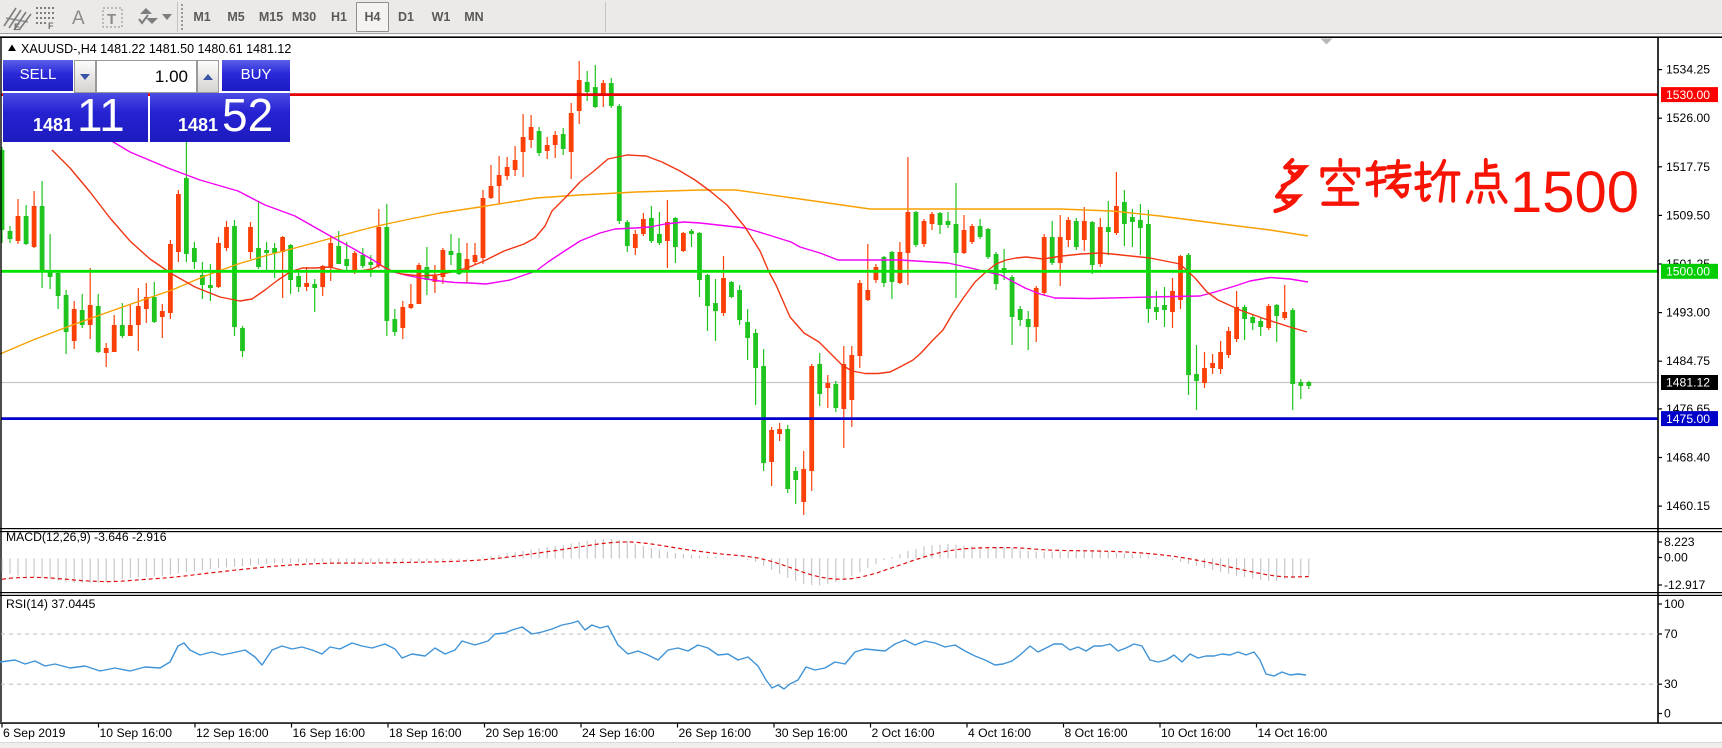  Describe the element at coordinates (1293, 733) in the screenshot. I see `svg-text: 14 Oct 16:00` at that location.